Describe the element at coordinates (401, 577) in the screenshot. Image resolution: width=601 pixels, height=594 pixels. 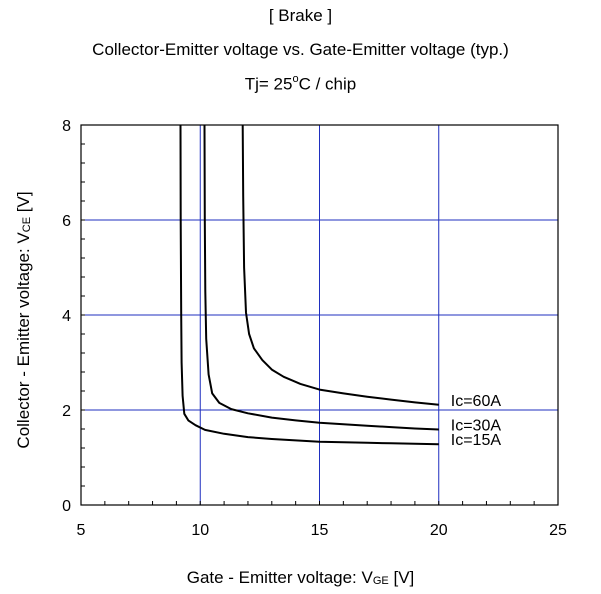
I see `x-axis-label-unit: [V]` at that location.